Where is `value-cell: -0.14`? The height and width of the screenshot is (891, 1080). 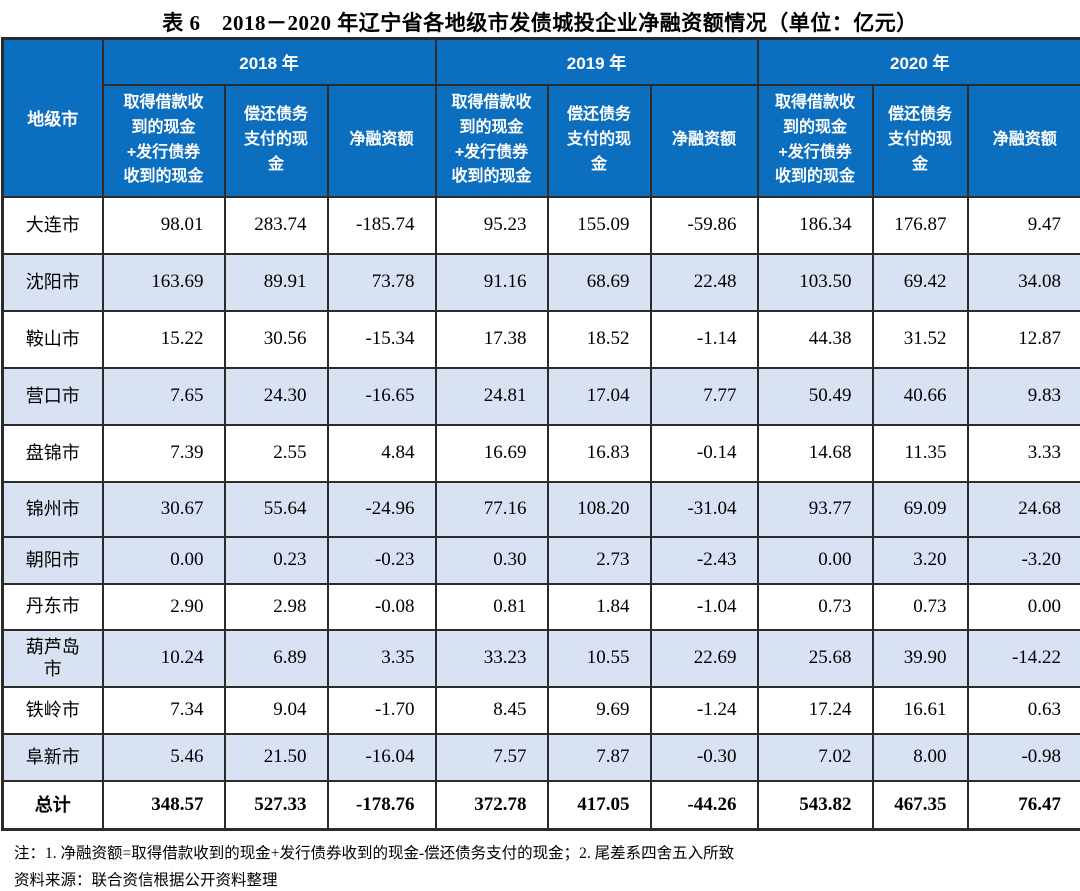 value-cell: -0.14 is located at coordinates (704, 453).